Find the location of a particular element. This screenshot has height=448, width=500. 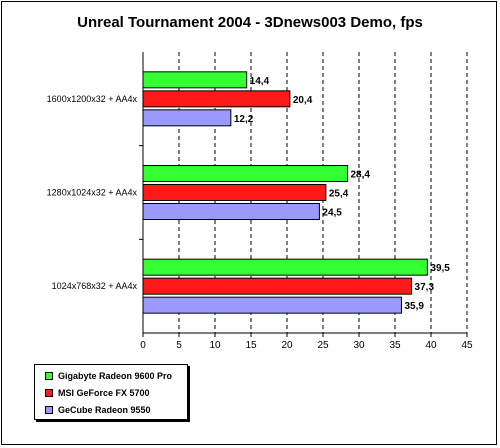

legend-item-gigabyte: Gigabyte Radeon 9600 Pro is located at coordinates (108, 376).